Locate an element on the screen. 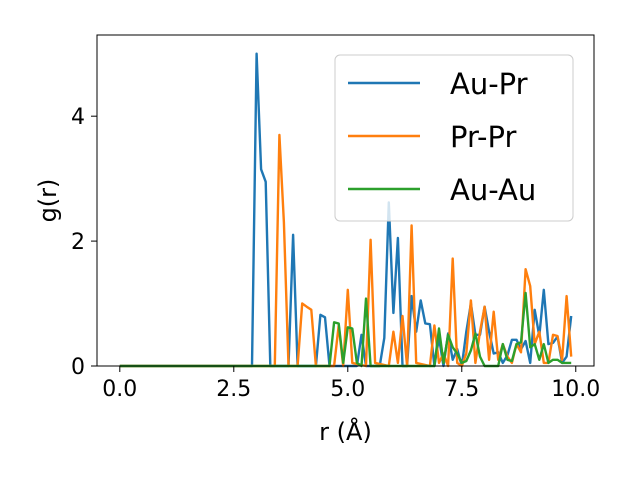 The width and height of the screenshot is (640, 480). y-axis: 0 2 4 is located at coordinates (84, 242).